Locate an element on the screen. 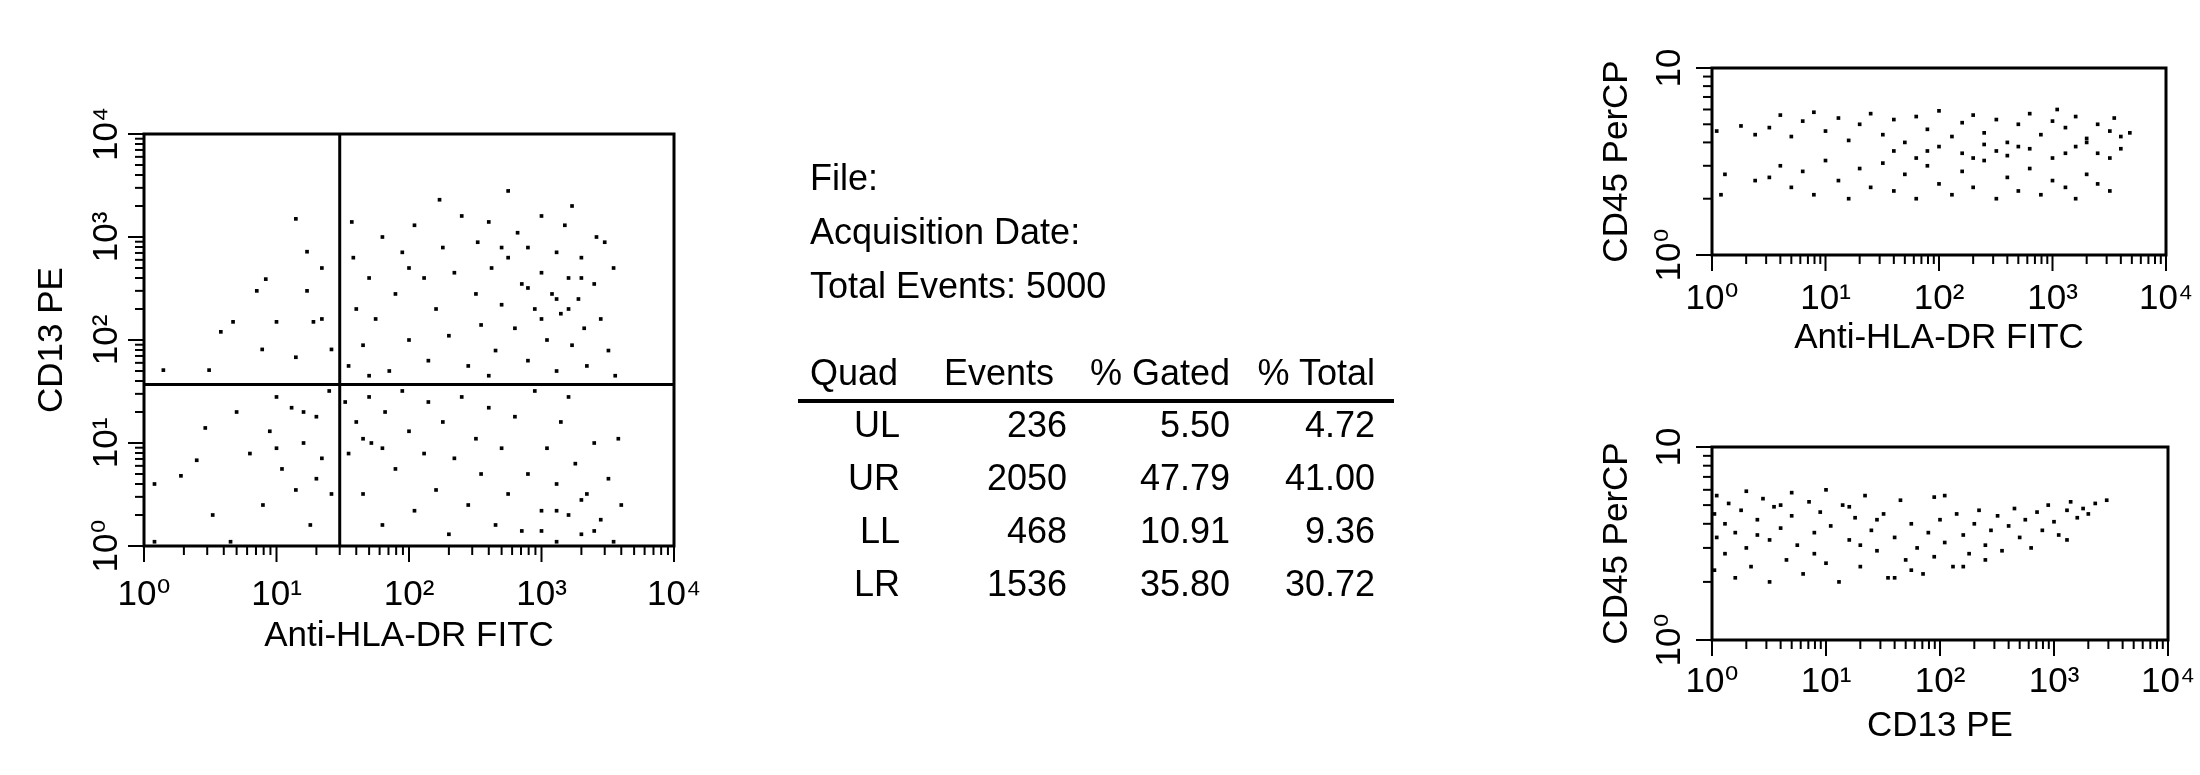 This screenshot has height=775, width=2200. text: 468 is located at coordinates (1036, 530).